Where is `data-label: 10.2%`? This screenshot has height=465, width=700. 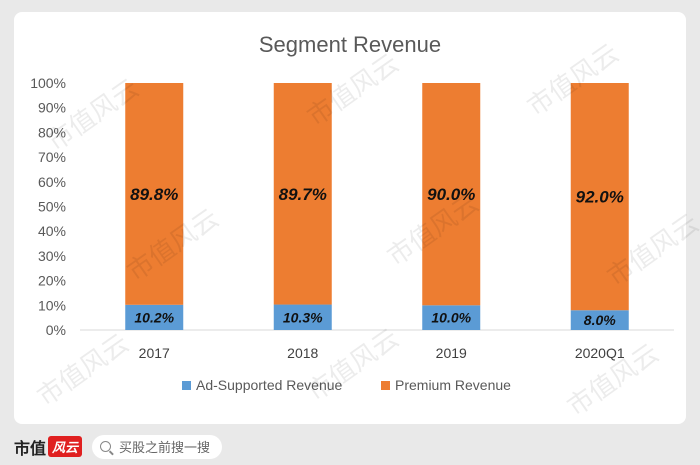 data-label: 10.2% is located at coordinates (154, 317).